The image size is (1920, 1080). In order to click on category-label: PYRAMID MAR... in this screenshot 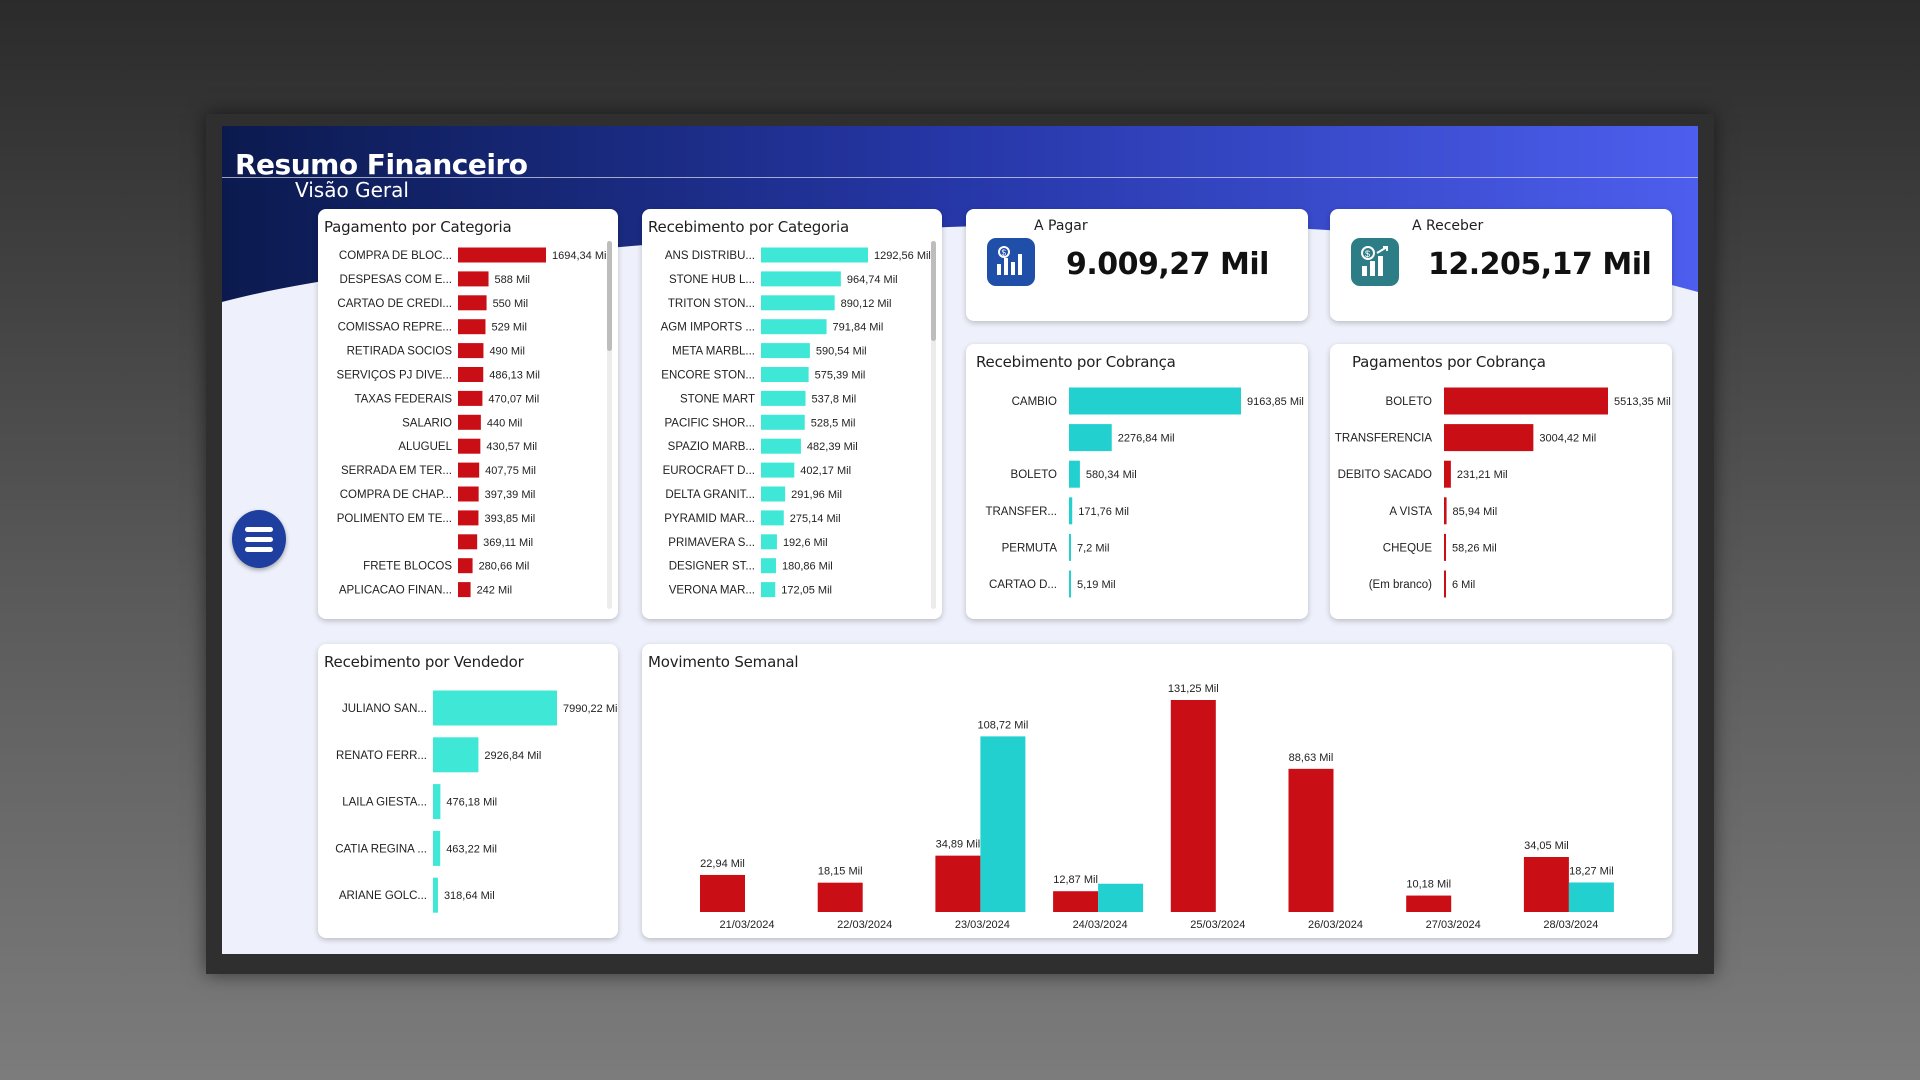, I will do `click(709, 519)`.